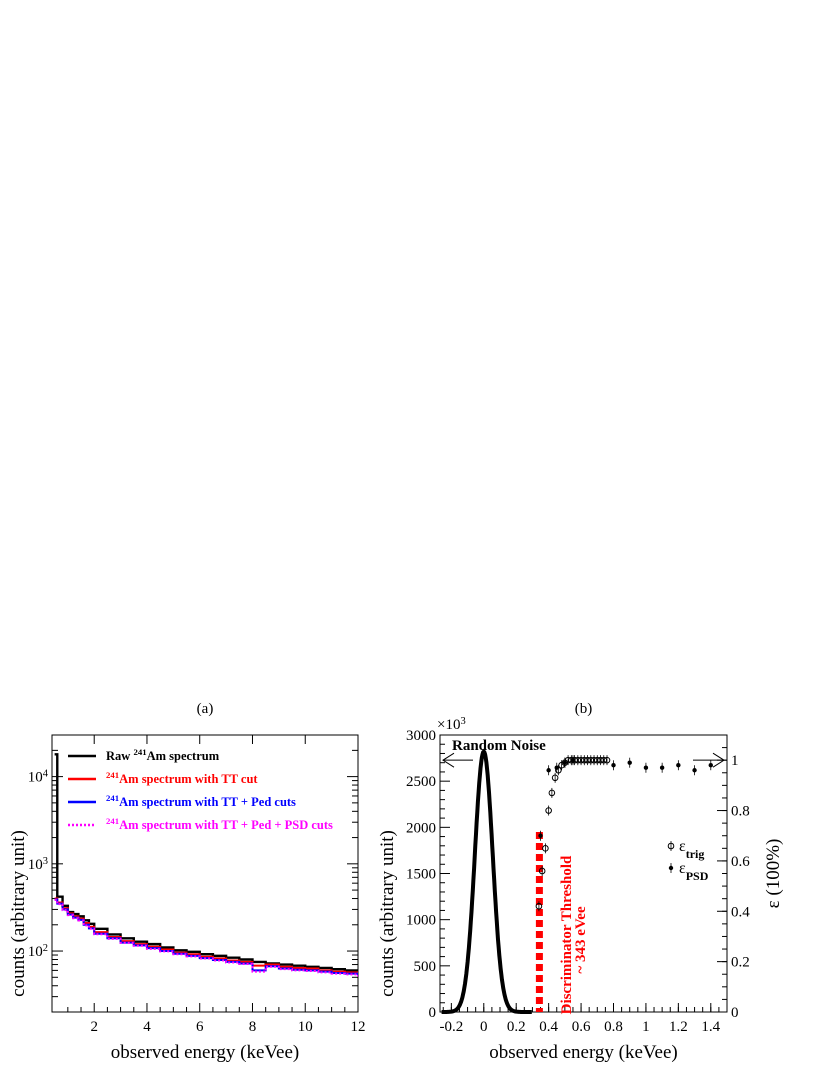 The width and height of the screenshot is (830, 1075). Describe the element at coordinates (740, 912) in the screenshot. I see `y-tick-label-right-b: 0.4` at that location.